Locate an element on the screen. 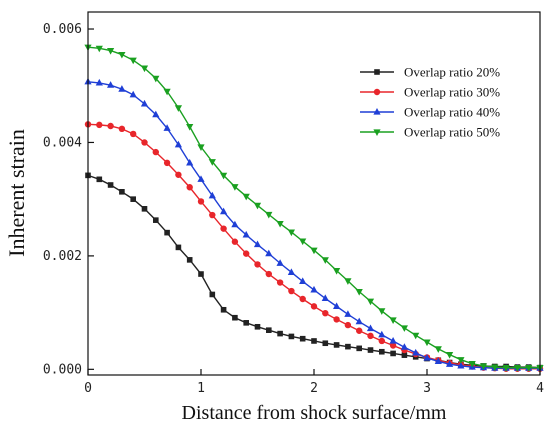 This screenshot has height=438, width=550. x-tick-label: 4 is located at coordinates (540, 388).